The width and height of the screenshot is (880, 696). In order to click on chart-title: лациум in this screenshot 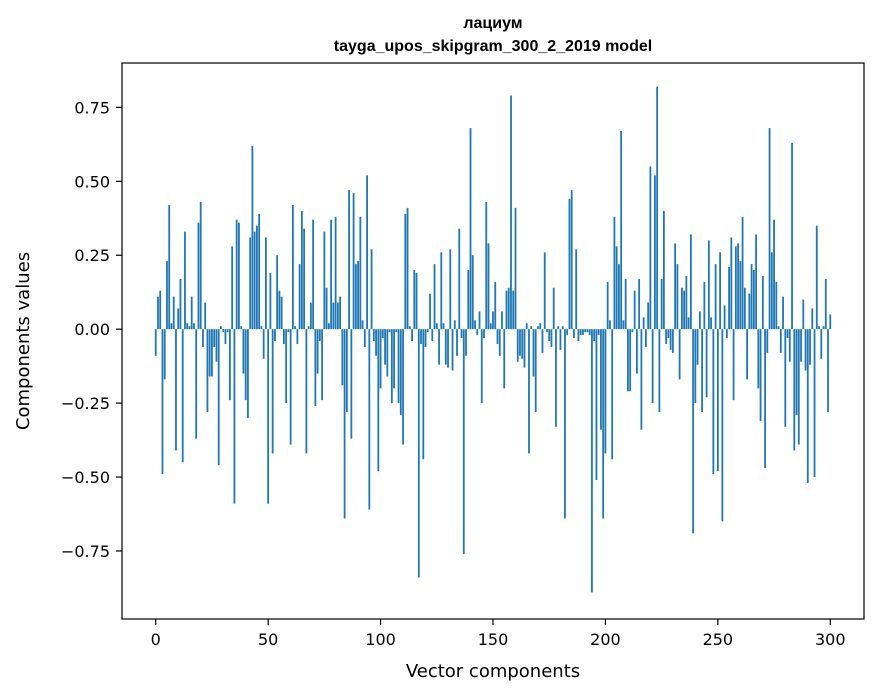, I will do `click(492, 23)`.